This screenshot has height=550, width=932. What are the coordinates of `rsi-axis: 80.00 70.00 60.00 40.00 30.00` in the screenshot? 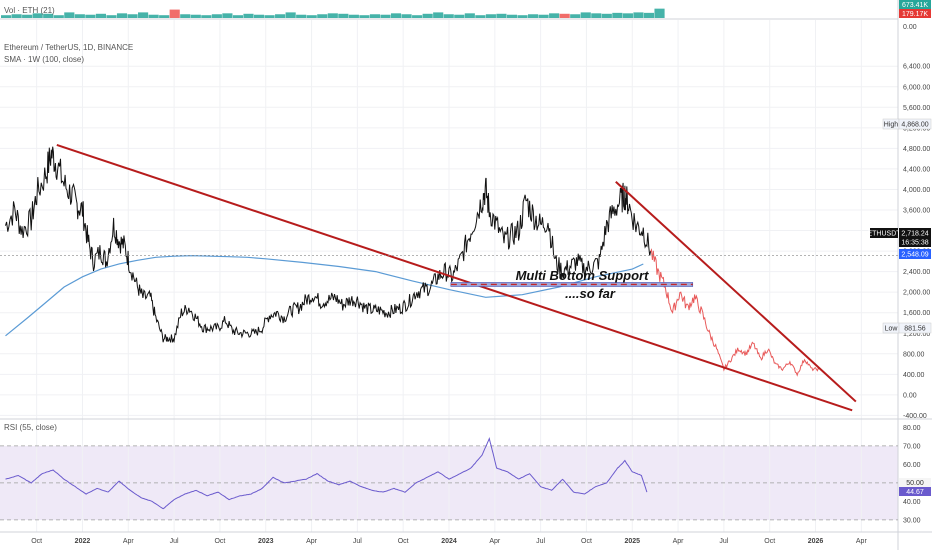 It's located at (912, 475).